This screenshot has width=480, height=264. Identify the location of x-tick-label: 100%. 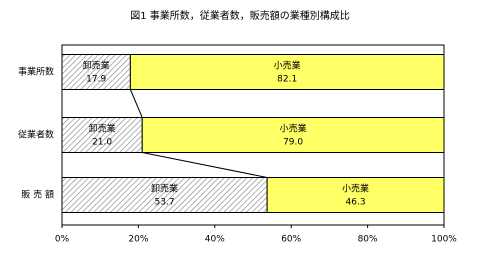
(444, 240).